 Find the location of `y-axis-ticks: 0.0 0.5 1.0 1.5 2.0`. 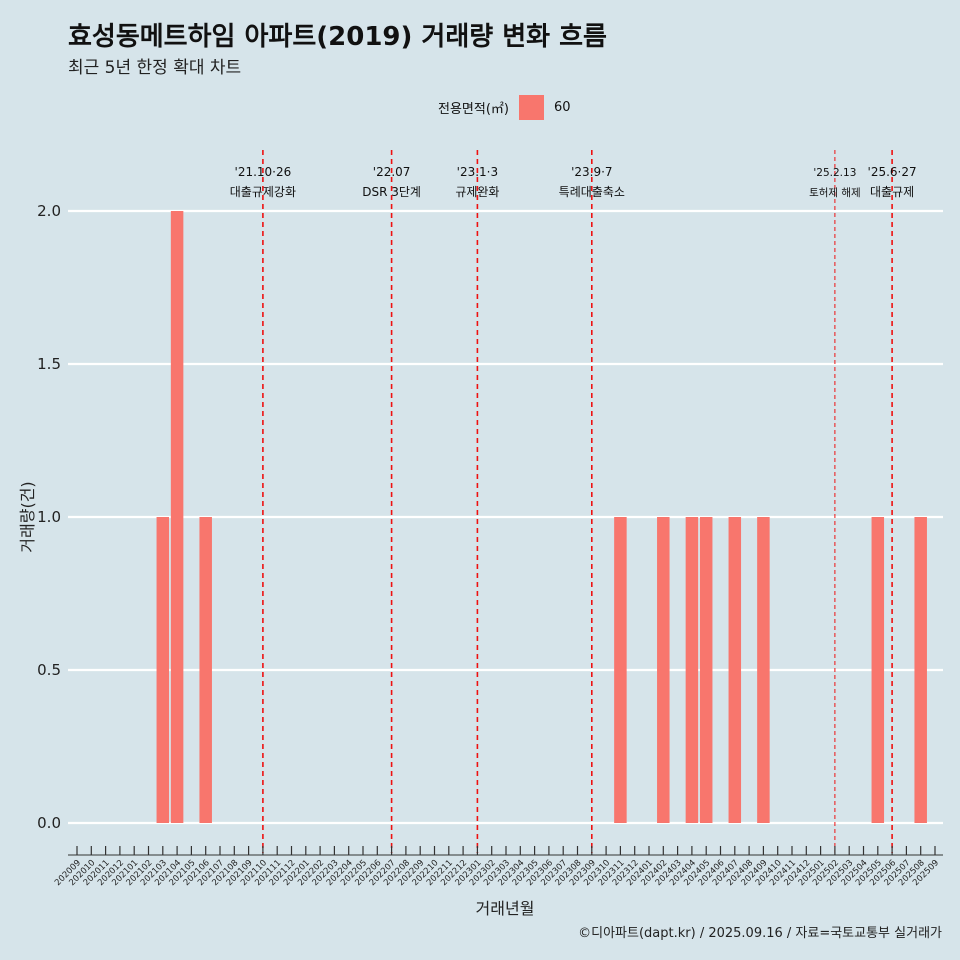

y-axis-ticks: 0.0 0.5 1.0 1.5 2.0 is located at coordinates (49, 517).